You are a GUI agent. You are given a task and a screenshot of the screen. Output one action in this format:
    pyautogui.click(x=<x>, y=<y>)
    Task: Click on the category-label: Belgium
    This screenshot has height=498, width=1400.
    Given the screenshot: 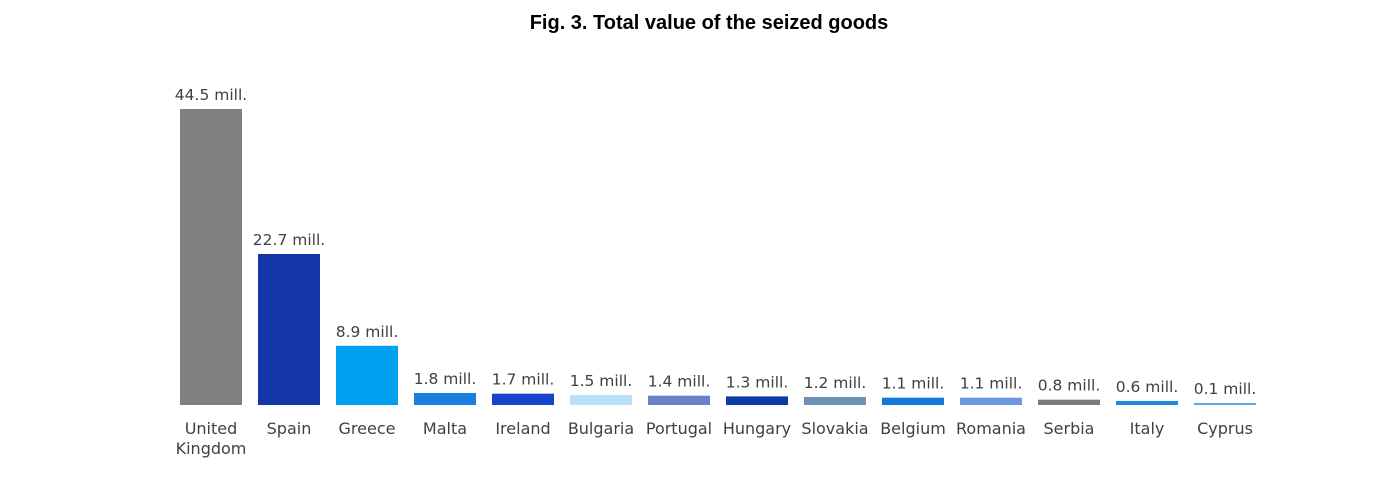 What is the action you would take?
    pyautogui.click(x=913, y=428)
    